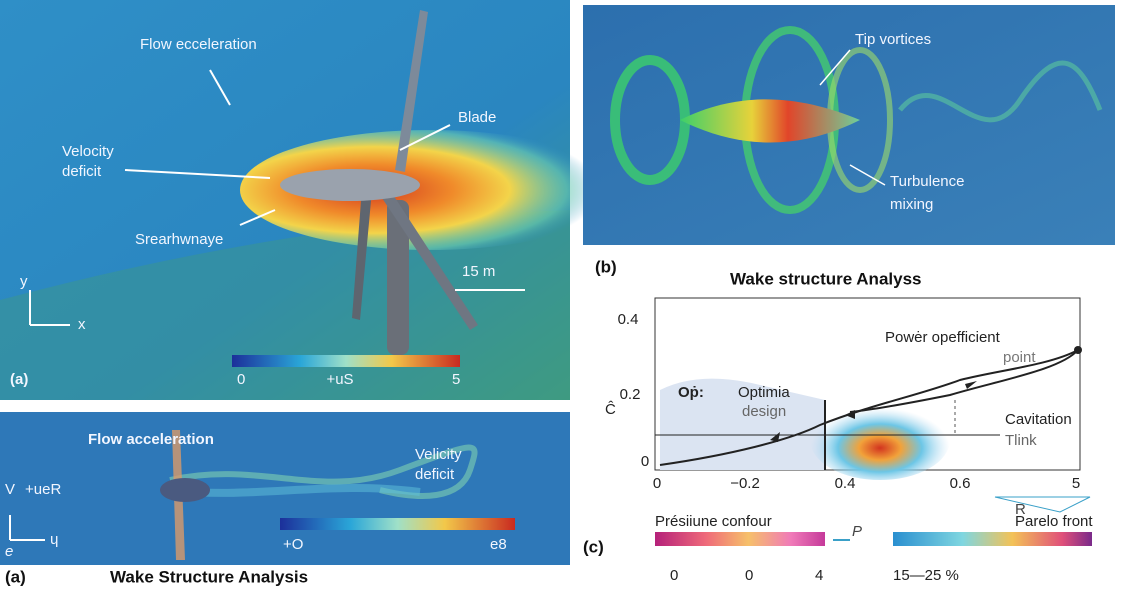 Image resolution: width=1126 pixels, height=592 pixels. What do you see at coordinates (456, 379) in the screenshot?
I see `colorbar-label: 5` at bounding box center [456, 379].